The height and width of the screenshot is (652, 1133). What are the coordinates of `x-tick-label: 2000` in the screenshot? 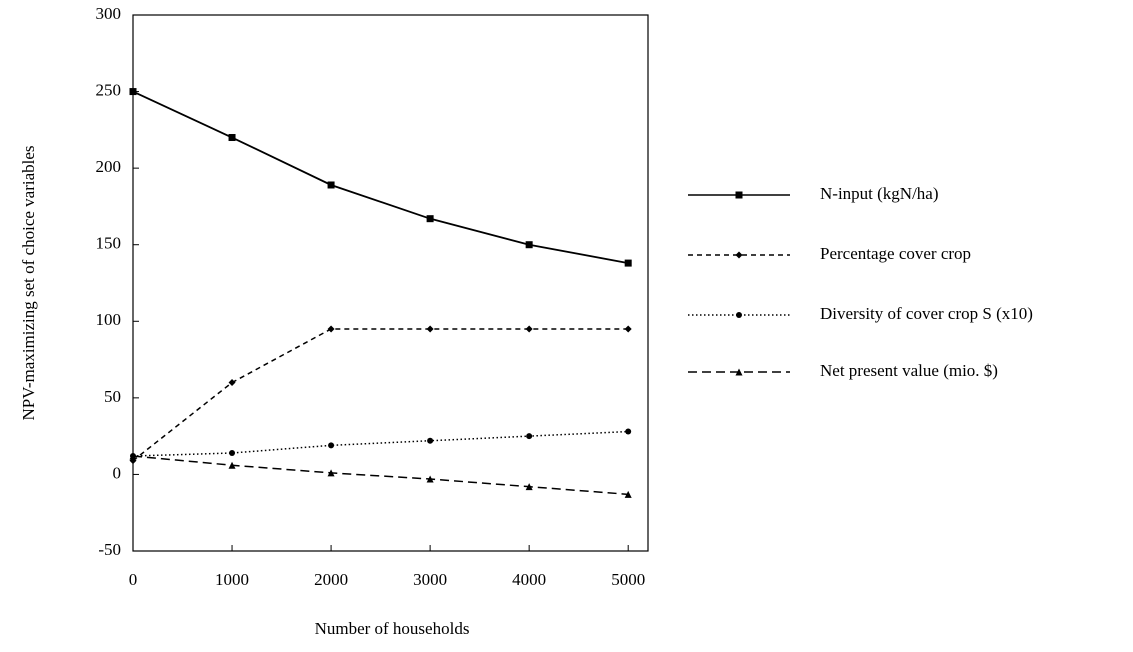 It's located at (331, 579).